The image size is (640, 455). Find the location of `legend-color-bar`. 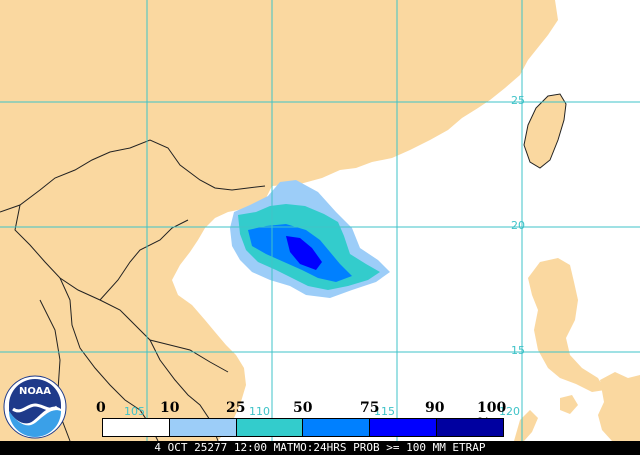

legend-color-bar is located at coordinates (303, 427).